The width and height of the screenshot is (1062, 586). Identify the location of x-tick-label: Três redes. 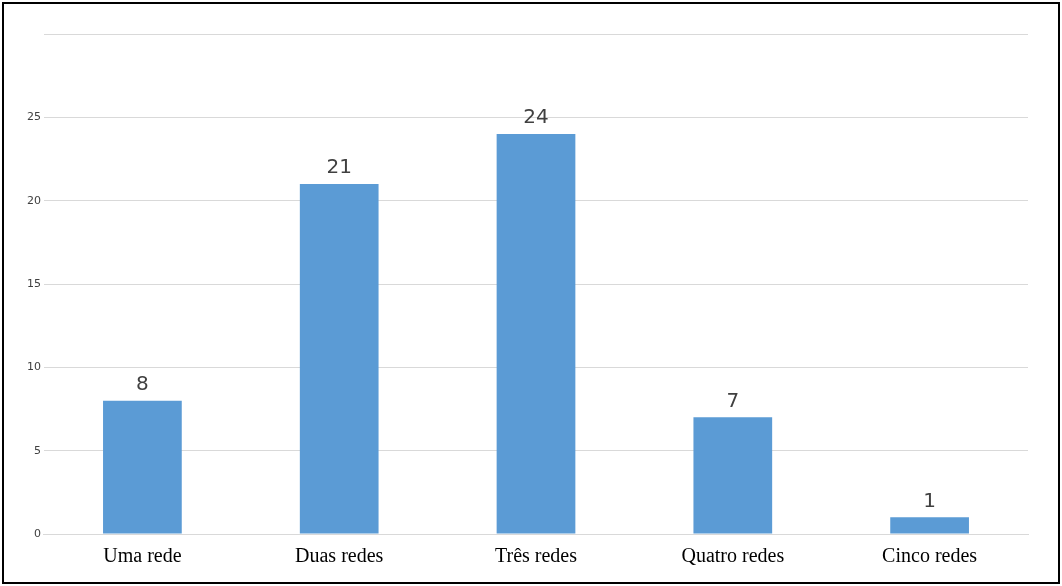
(536, 555).